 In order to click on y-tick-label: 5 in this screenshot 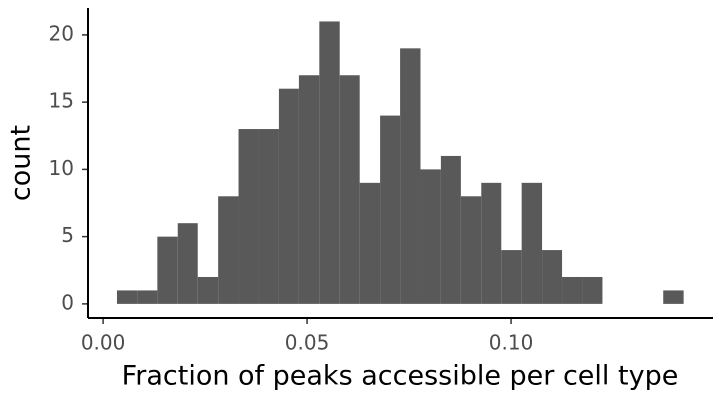, I will do `click(67, 235)`.